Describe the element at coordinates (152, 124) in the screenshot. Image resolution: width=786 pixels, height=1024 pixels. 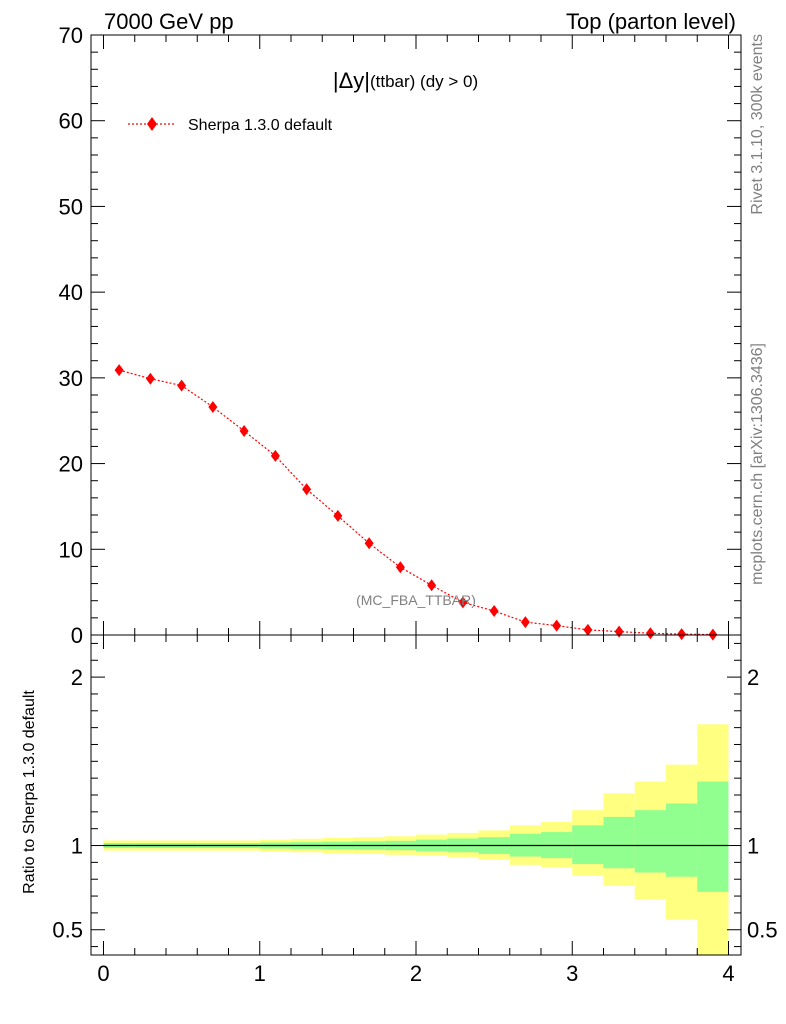
I see `legend-marker-swatch` at that location.